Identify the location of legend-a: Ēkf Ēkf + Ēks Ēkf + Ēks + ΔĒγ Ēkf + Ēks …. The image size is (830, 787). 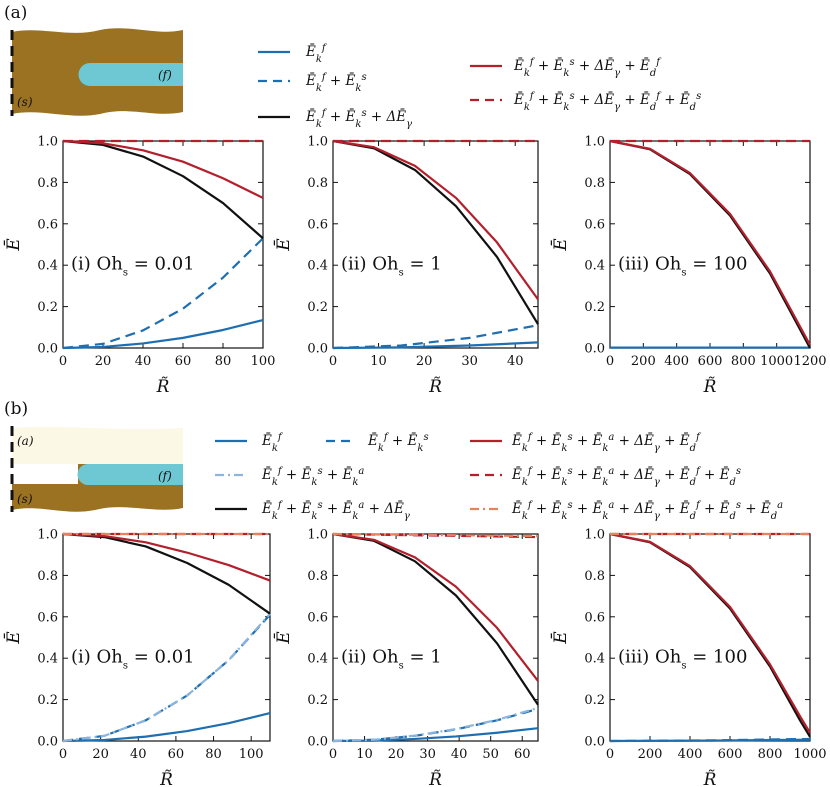
(479, 86).